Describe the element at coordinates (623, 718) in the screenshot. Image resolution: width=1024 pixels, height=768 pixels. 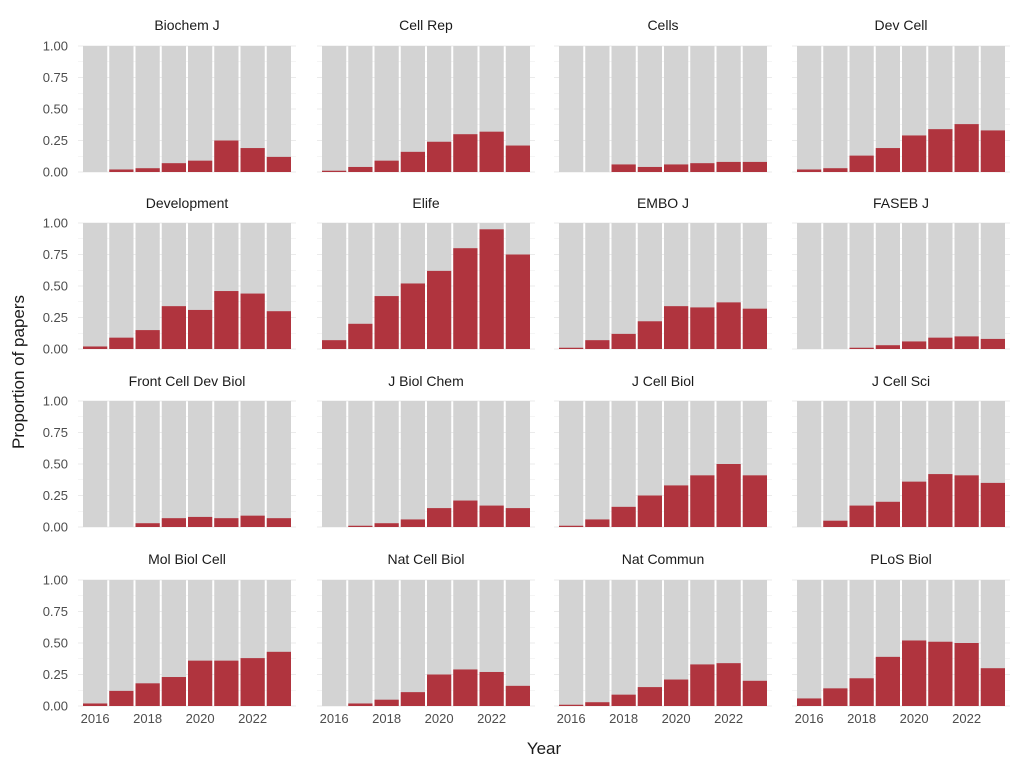
I see `x-tick-label: 2018` at that location.